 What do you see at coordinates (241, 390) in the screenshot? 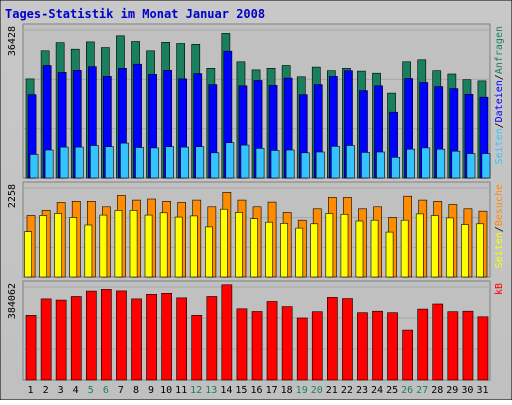
I see `x-tick-label-day-15: 15` at bounding box center [241, 390].